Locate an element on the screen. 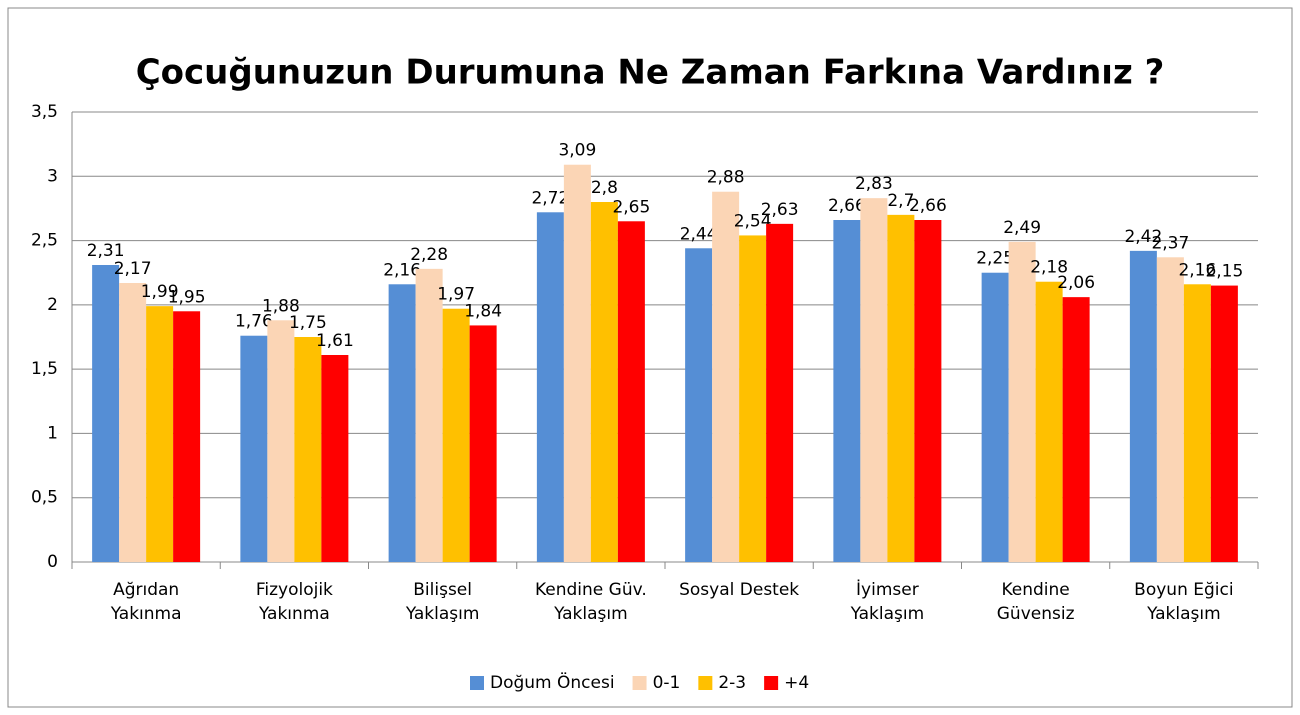  data-label: 2,31 is located at coordinates (106, 251).